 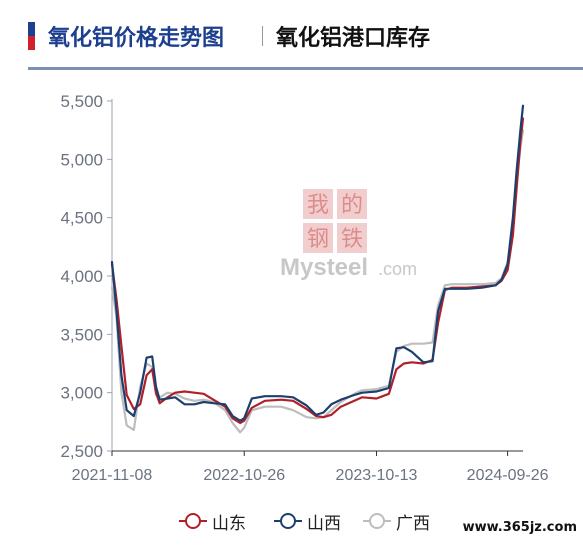 What do you see at coordinates (81, 276) in the screenshot?
I see `y-tick-label: 4,000` at bounding box center [81, 276].